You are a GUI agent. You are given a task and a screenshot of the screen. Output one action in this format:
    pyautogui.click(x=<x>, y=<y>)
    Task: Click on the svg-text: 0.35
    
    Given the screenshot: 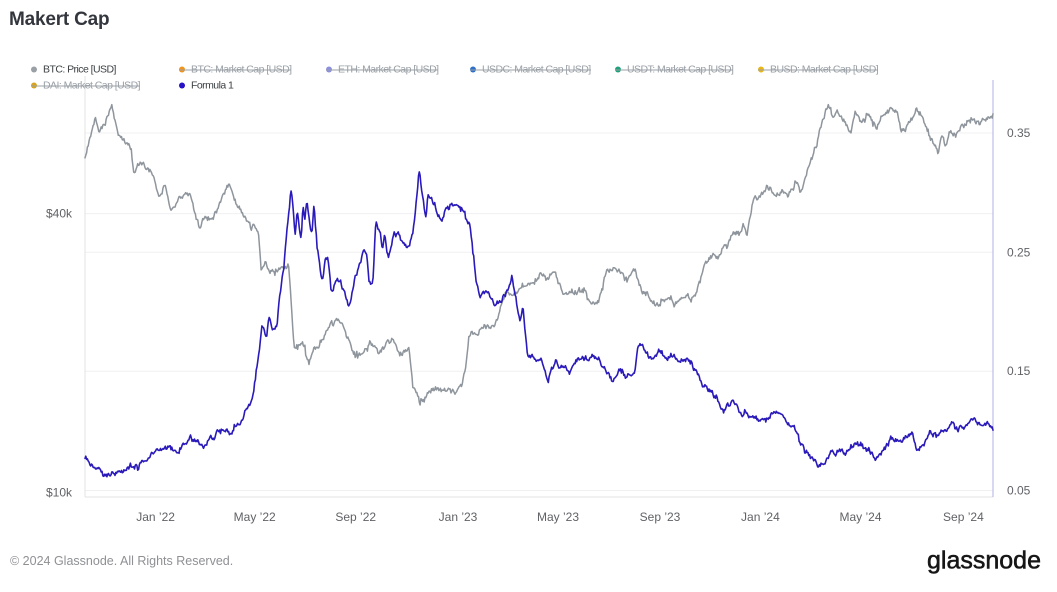 What is the action you would take?
    pyautogui.click(x=1019, y=133)
    